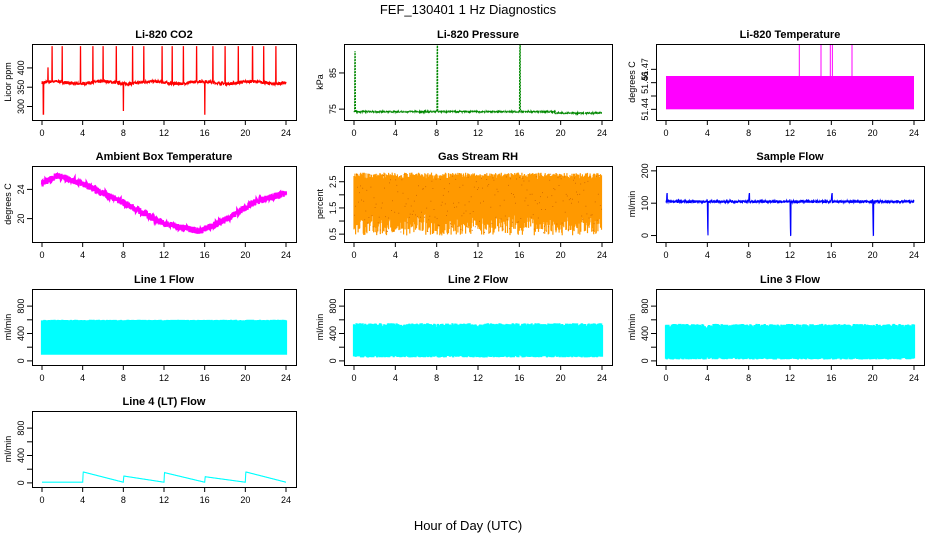 The width and height of the screenshot is (936, 540). I want to click on panel-title: Li-820 Pressure, so click(478, 35).